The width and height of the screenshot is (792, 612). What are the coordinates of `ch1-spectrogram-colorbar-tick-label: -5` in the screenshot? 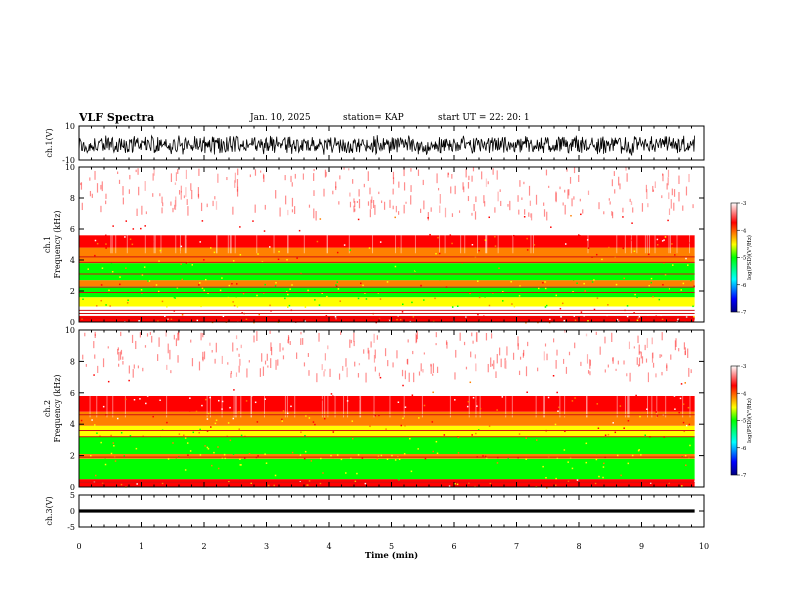 It's located at (744, 259).